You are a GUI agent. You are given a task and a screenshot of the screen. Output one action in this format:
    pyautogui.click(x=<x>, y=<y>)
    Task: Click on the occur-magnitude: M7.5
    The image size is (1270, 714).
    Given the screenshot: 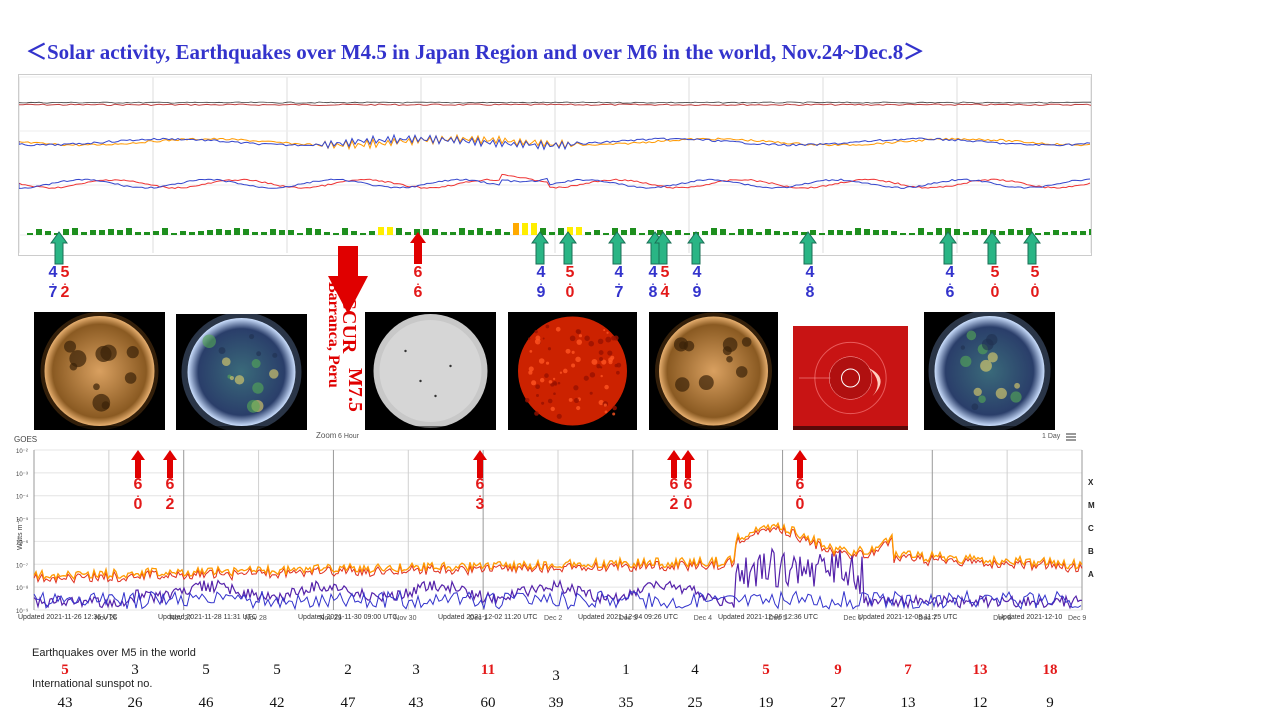 What is the action you would take?
    pyautogui.click(x=355, y=390)
    